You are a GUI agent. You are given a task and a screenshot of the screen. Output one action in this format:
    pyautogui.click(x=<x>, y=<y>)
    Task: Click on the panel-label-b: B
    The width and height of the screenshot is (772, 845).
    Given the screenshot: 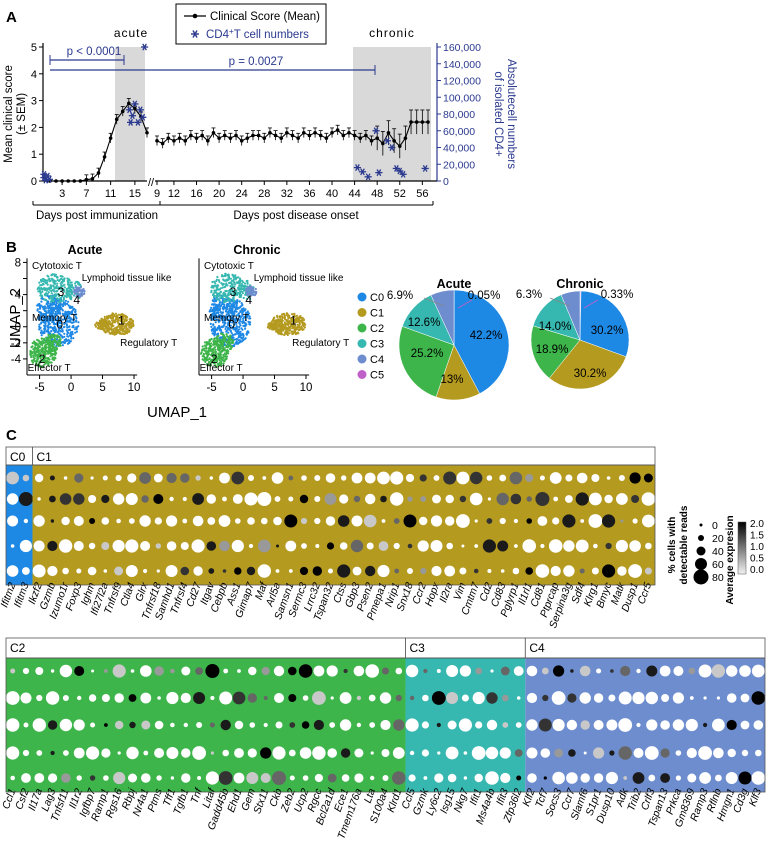 What is the action you would take?
    pyautogui.click(x=11, y=247)
    